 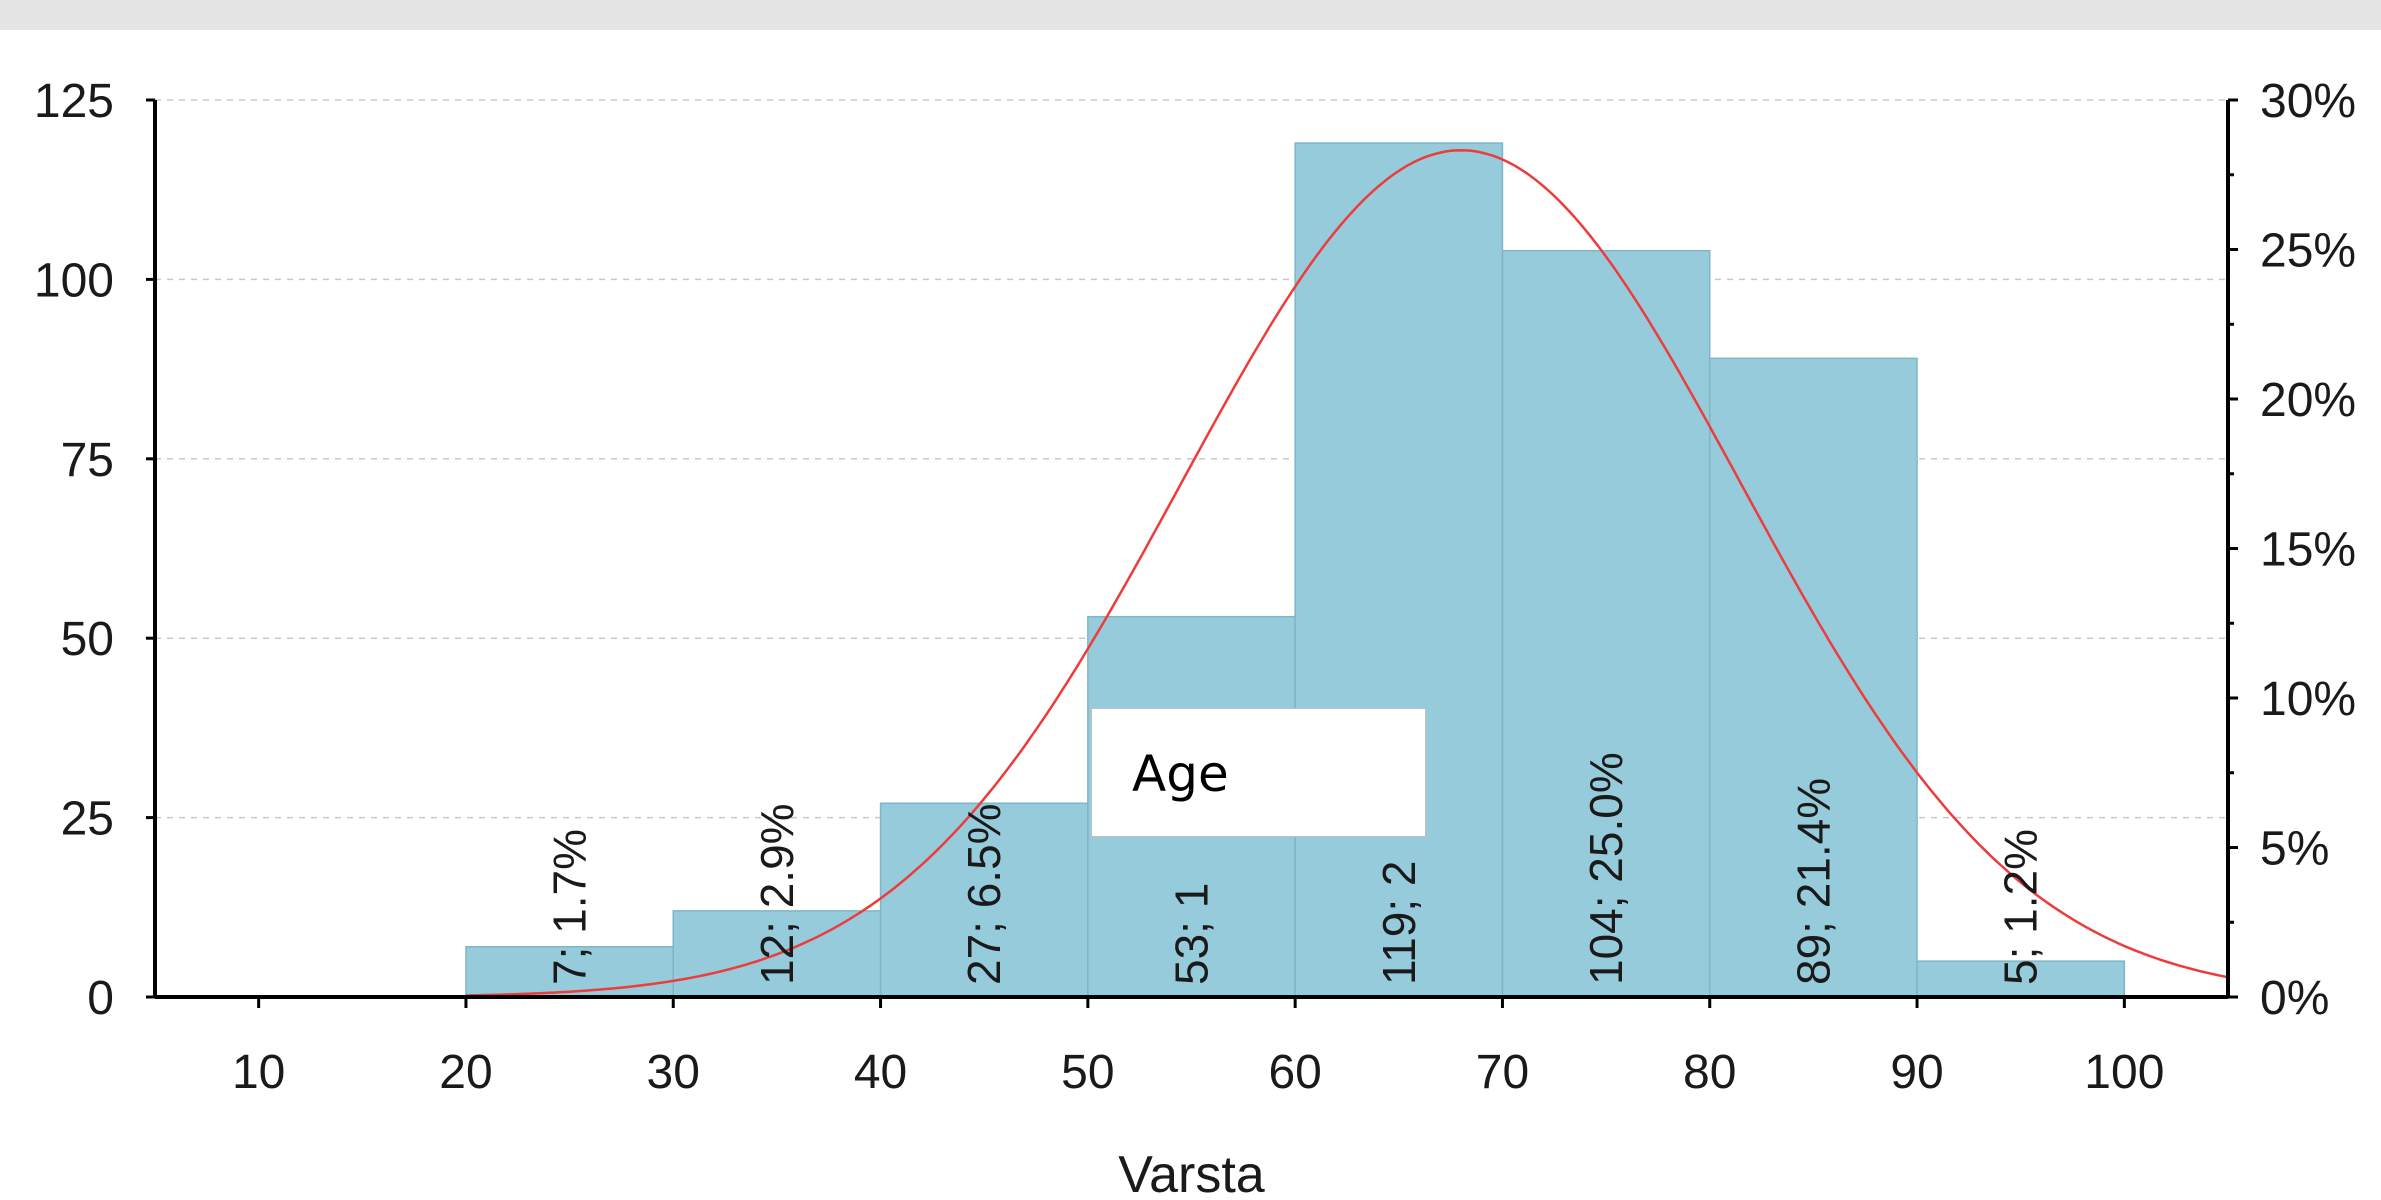 I want to click on x-tick-label: 90, so click(x=1916, y=1072).